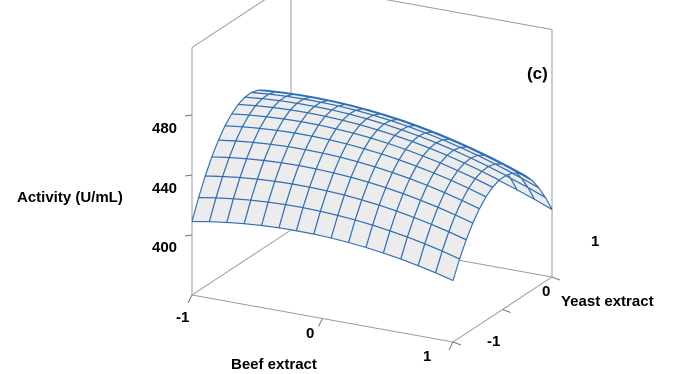  I want to click on x-tick-1: 1, so click(427, 356).